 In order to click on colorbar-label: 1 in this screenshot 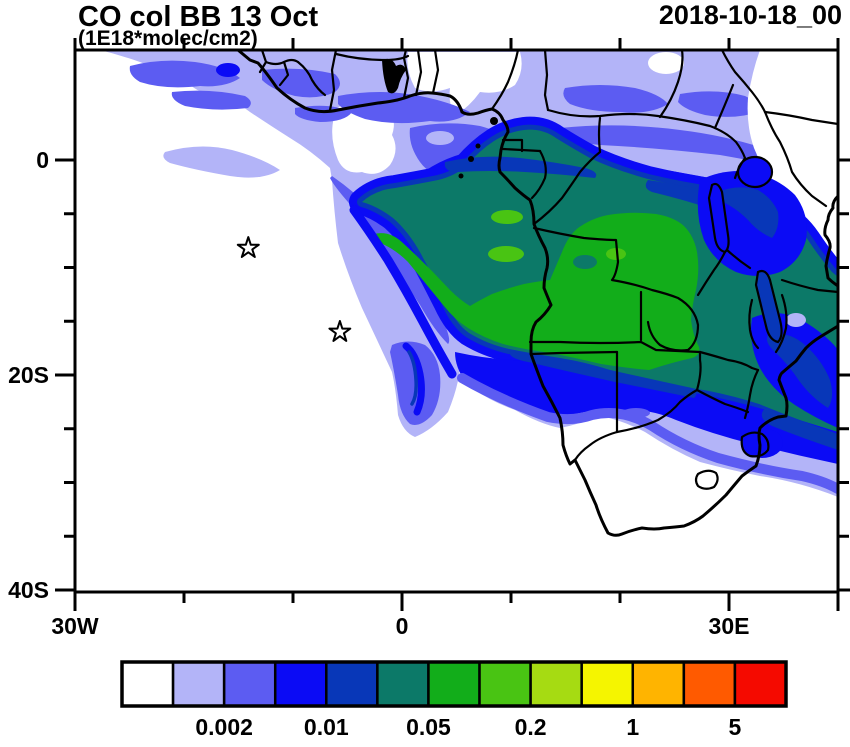, I will do `click(632, 727)`.